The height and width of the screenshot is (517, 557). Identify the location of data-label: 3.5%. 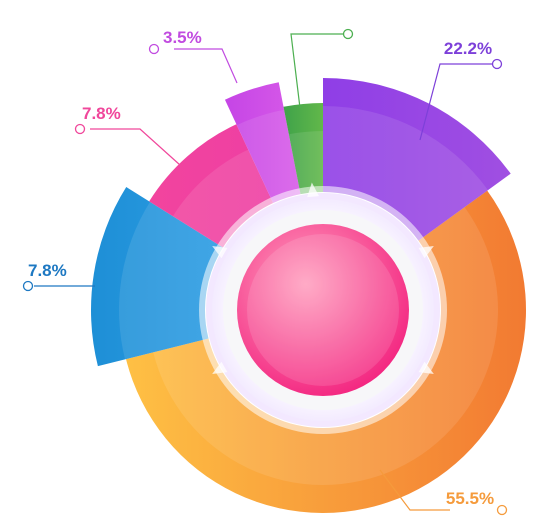
(182, 37).